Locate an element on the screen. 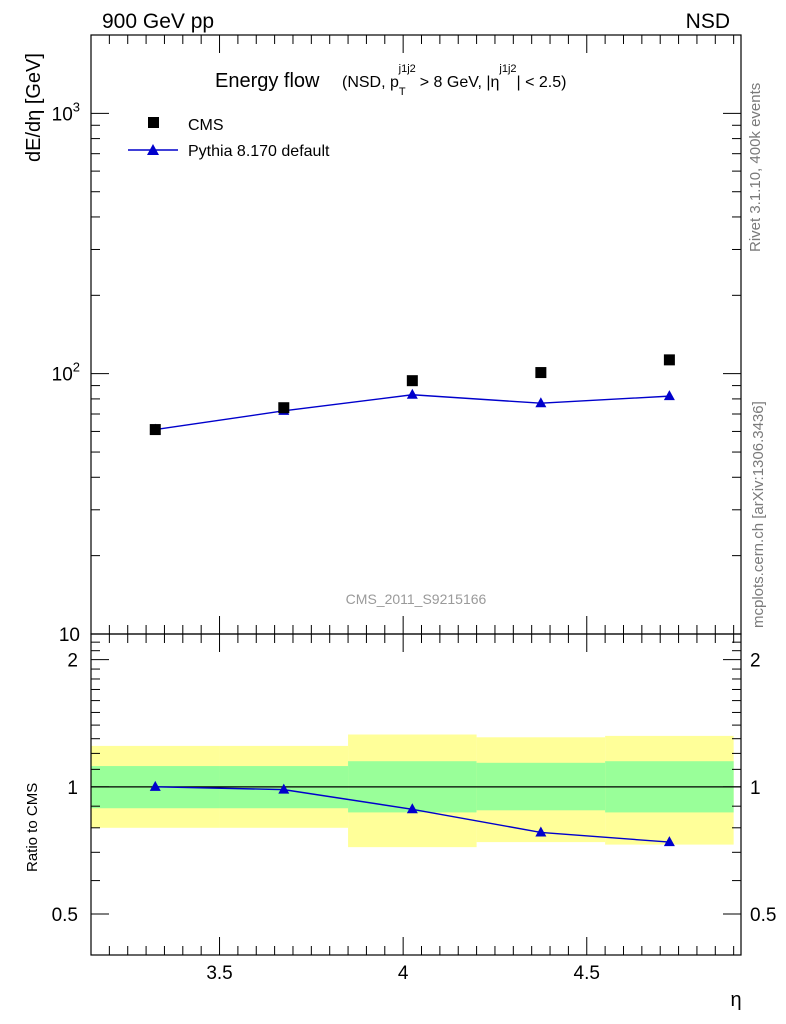  source-label: mcplots.cern.ch [arXiv:1306.3436] is located at coordinates (758, 514).